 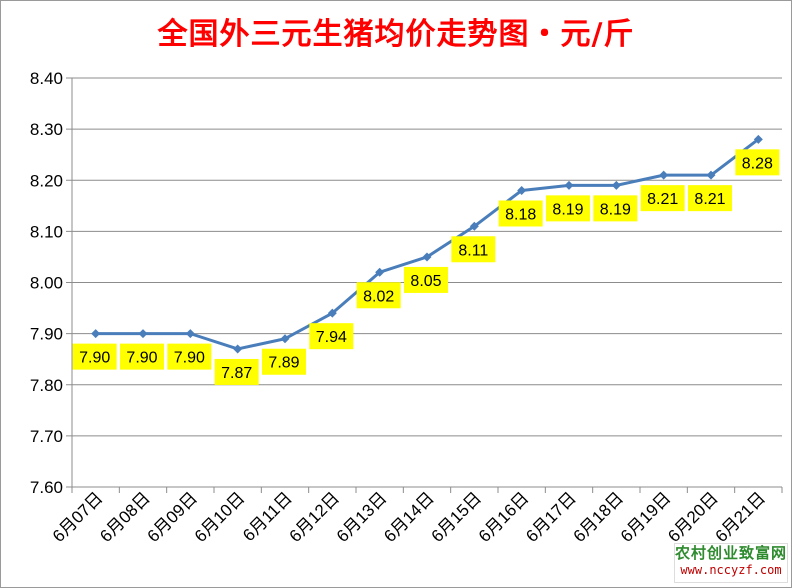 What do you see at coordinates (315, 517) in the screenshot?
I see `x-tick-label: 6月12日` at bounding box center [315, 517].